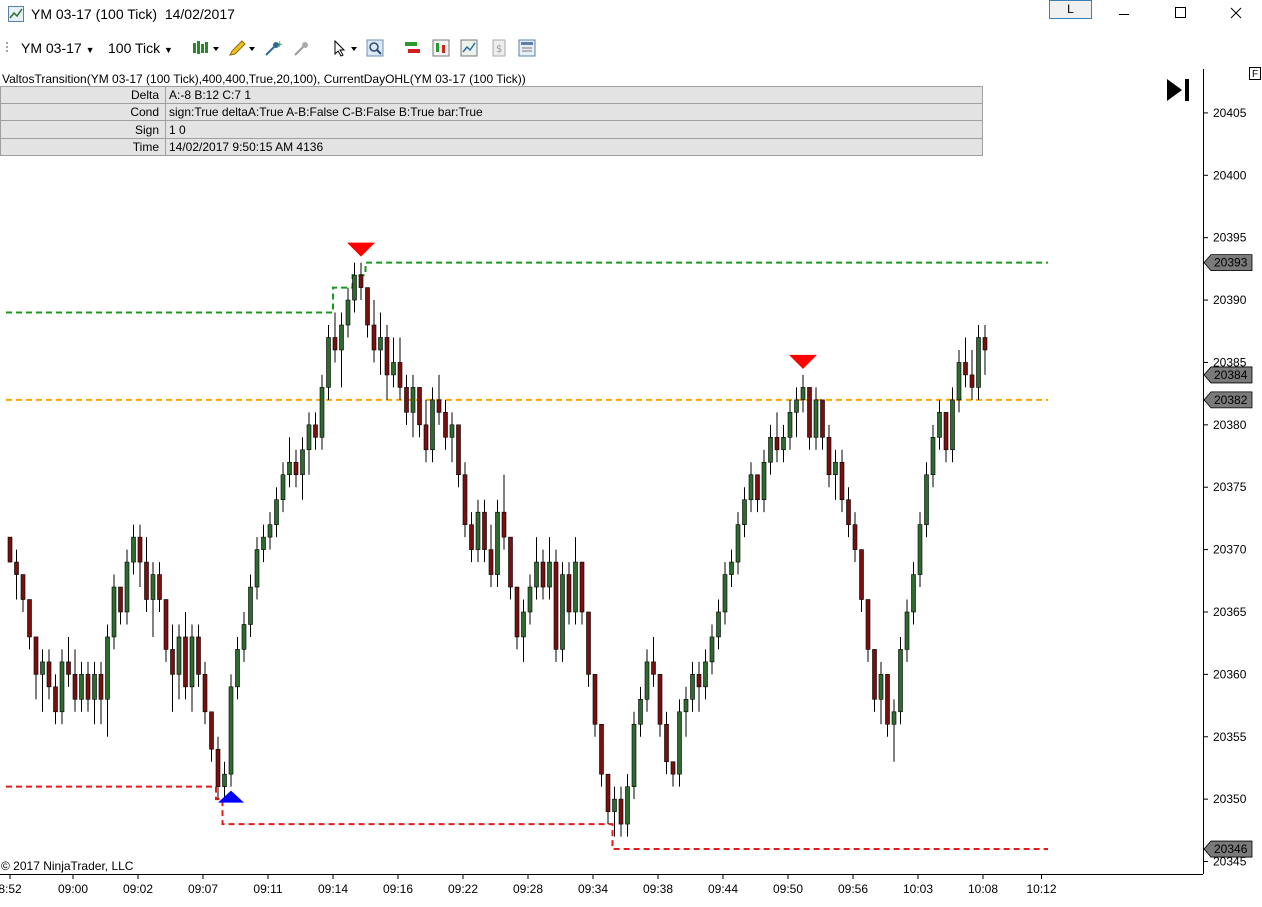 The image size is (1262, 907). What do you see at coordinates (1230, 737) in the screenshot?
I see `y-tick-label: 20355` at bounding box center [1230, 737].